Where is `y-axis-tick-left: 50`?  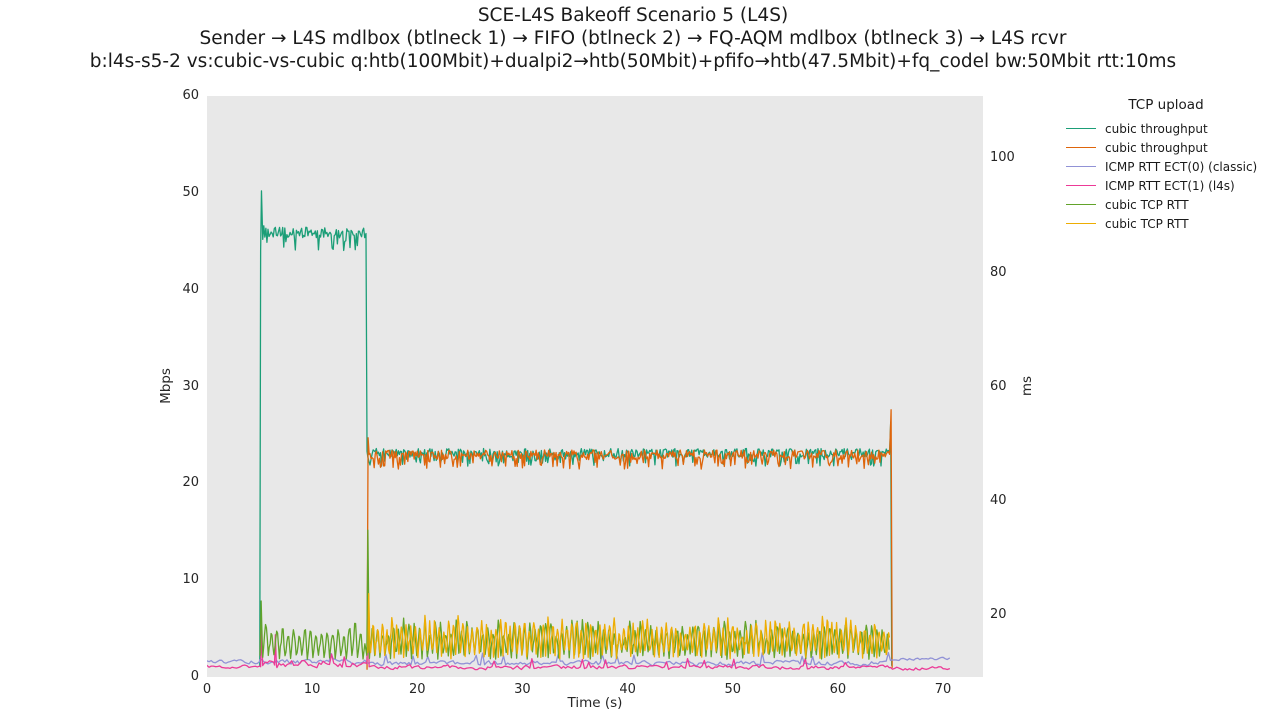
y-axis-tick-left: 50 is located at coordinates (190, 192).